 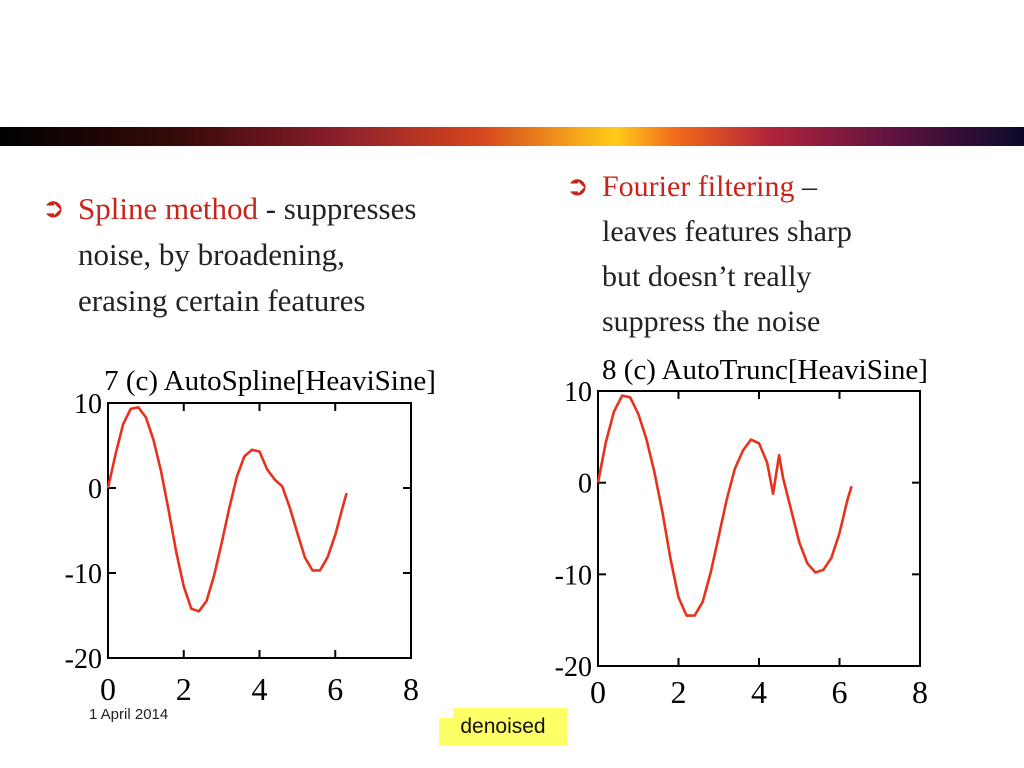 I want to click on left-bullet-line-1: Spline method - suppresses, so click(x=292, y=209).